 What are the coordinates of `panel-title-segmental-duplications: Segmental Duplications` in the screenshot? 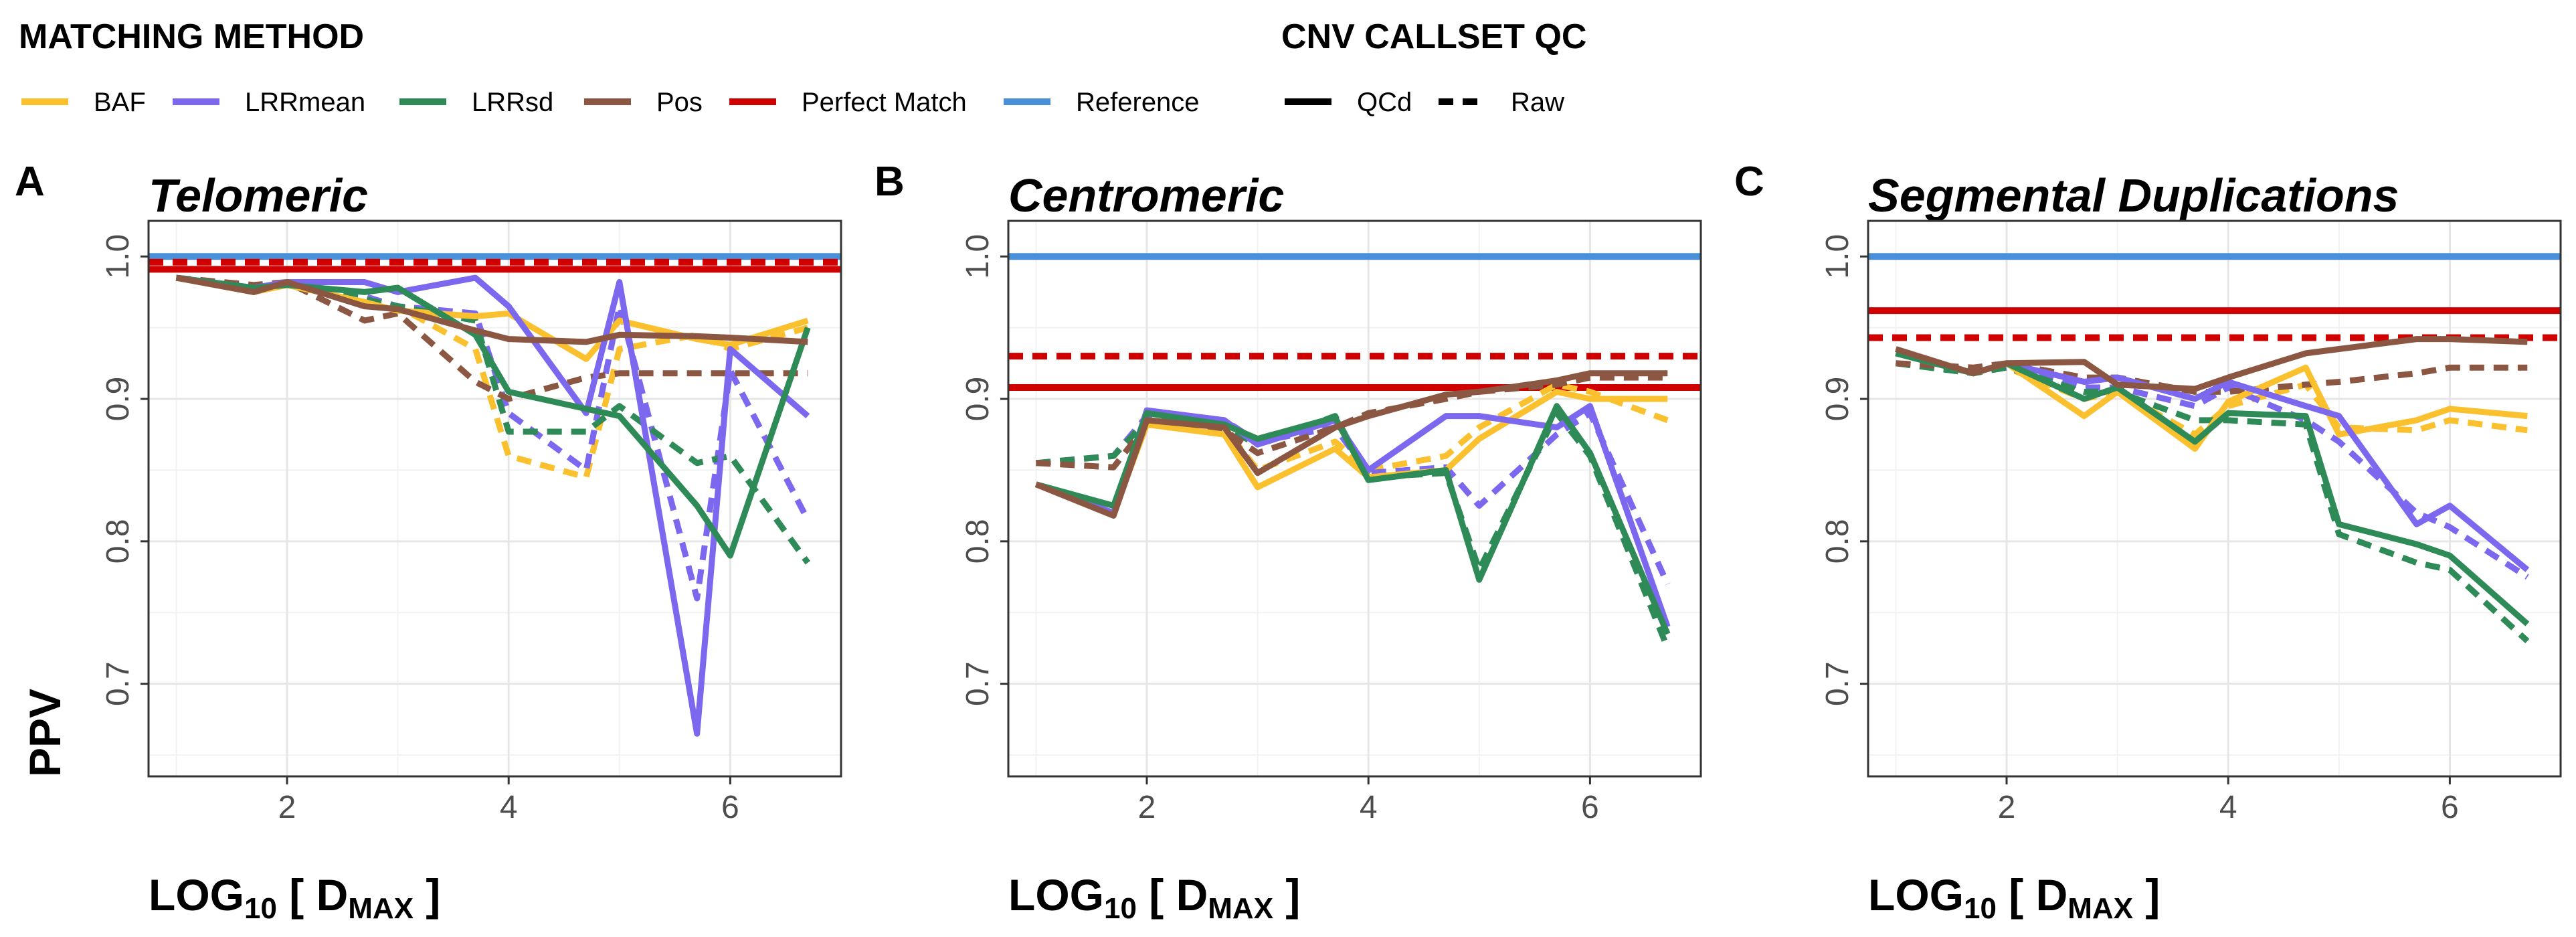 It's located at (2133, 195).